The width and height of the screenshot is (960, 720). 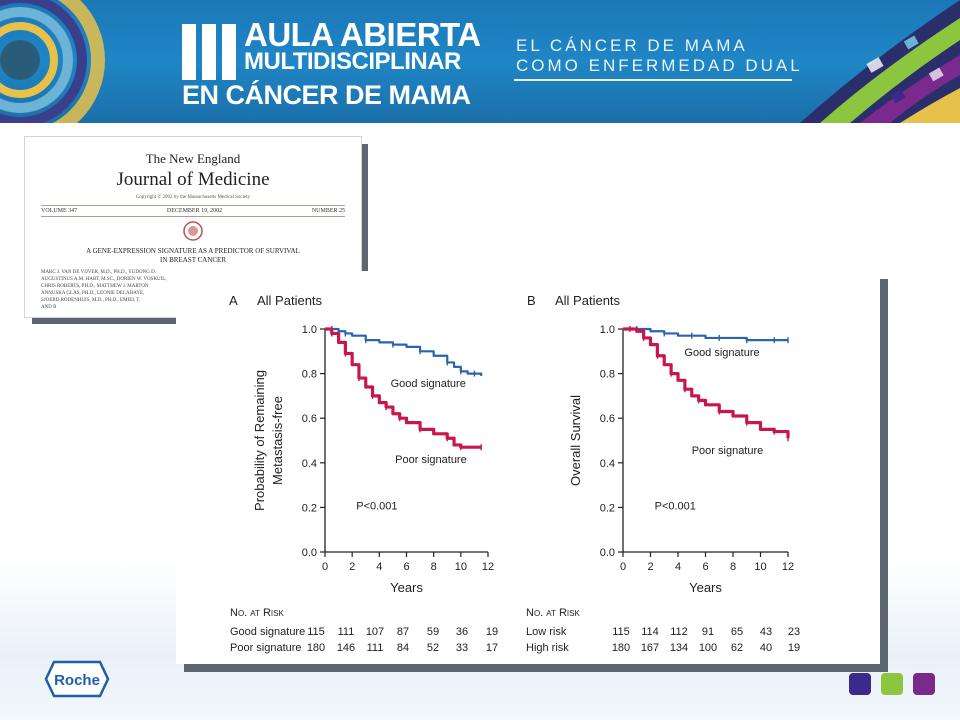 What do you see at coordinates (760, 567) in the screenshot?
I see `panel-b-x-tick-label: 10` at bounding box center [760, 567].